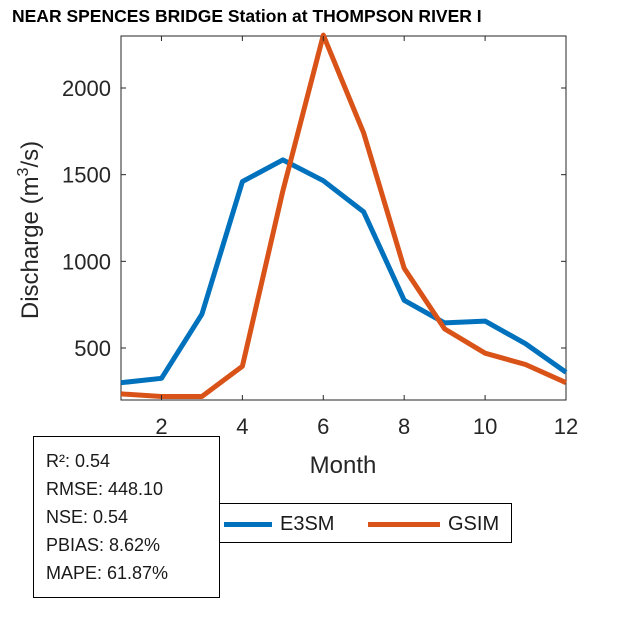 This screenshot has height=625, width=625. Describe the element at coordinates (92, 348) in the screenshot. I see `y-tick-label: 500` at that location.